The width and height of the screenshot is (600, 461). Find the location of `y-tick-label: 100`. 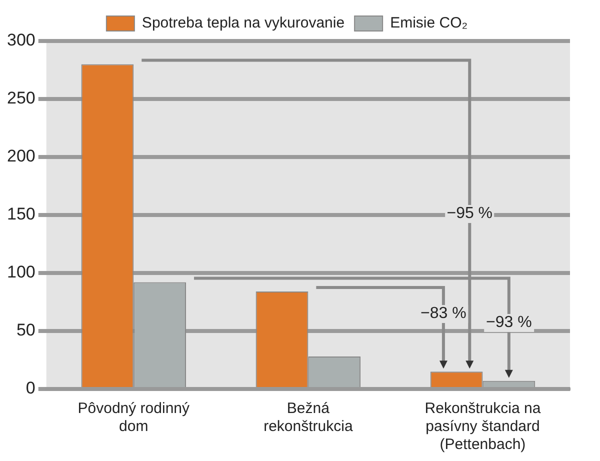

y-tick-label: 100 is located at coordinates (21, 272).